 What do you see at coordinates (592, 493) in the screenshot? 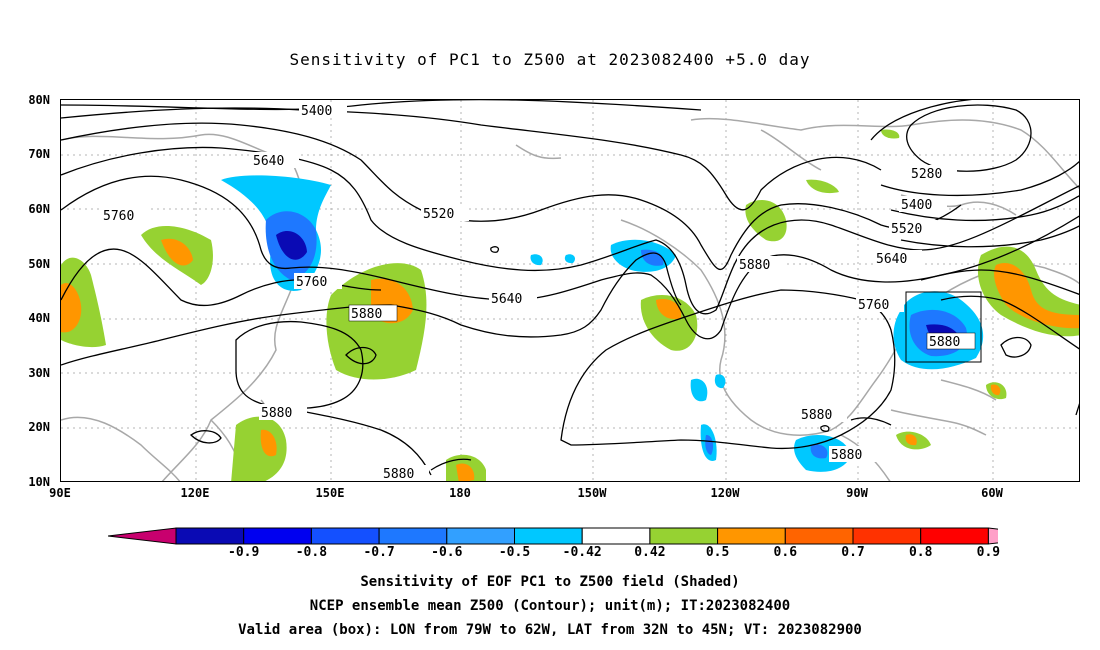
I see `lon-label: 150W` at bounding box center [592, 493].